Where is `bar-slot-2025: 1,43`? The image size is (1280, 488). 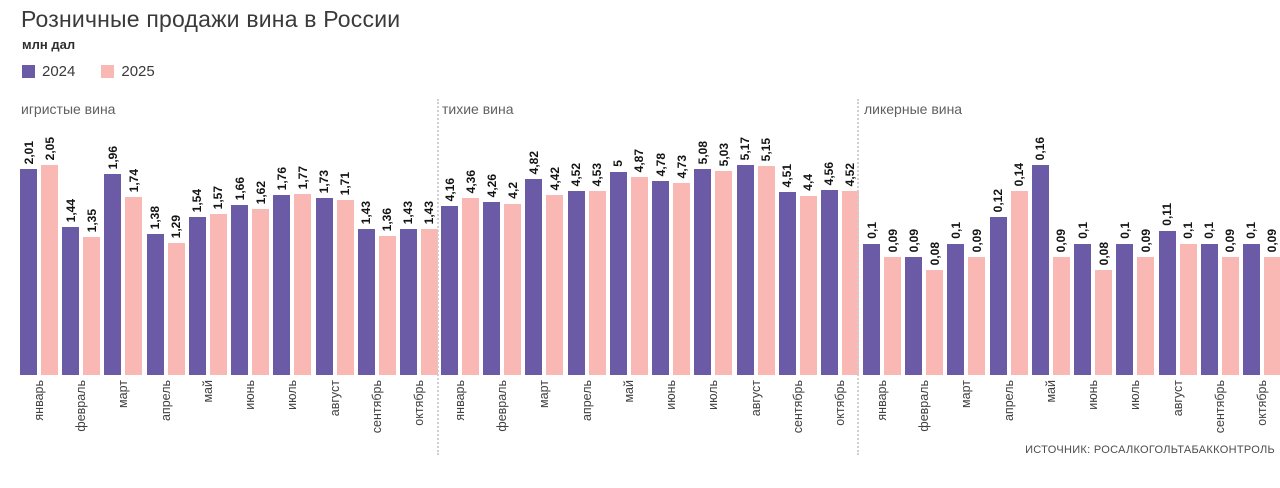
bar-slot-2025: 1,43 is located at coordinates (429, 252).